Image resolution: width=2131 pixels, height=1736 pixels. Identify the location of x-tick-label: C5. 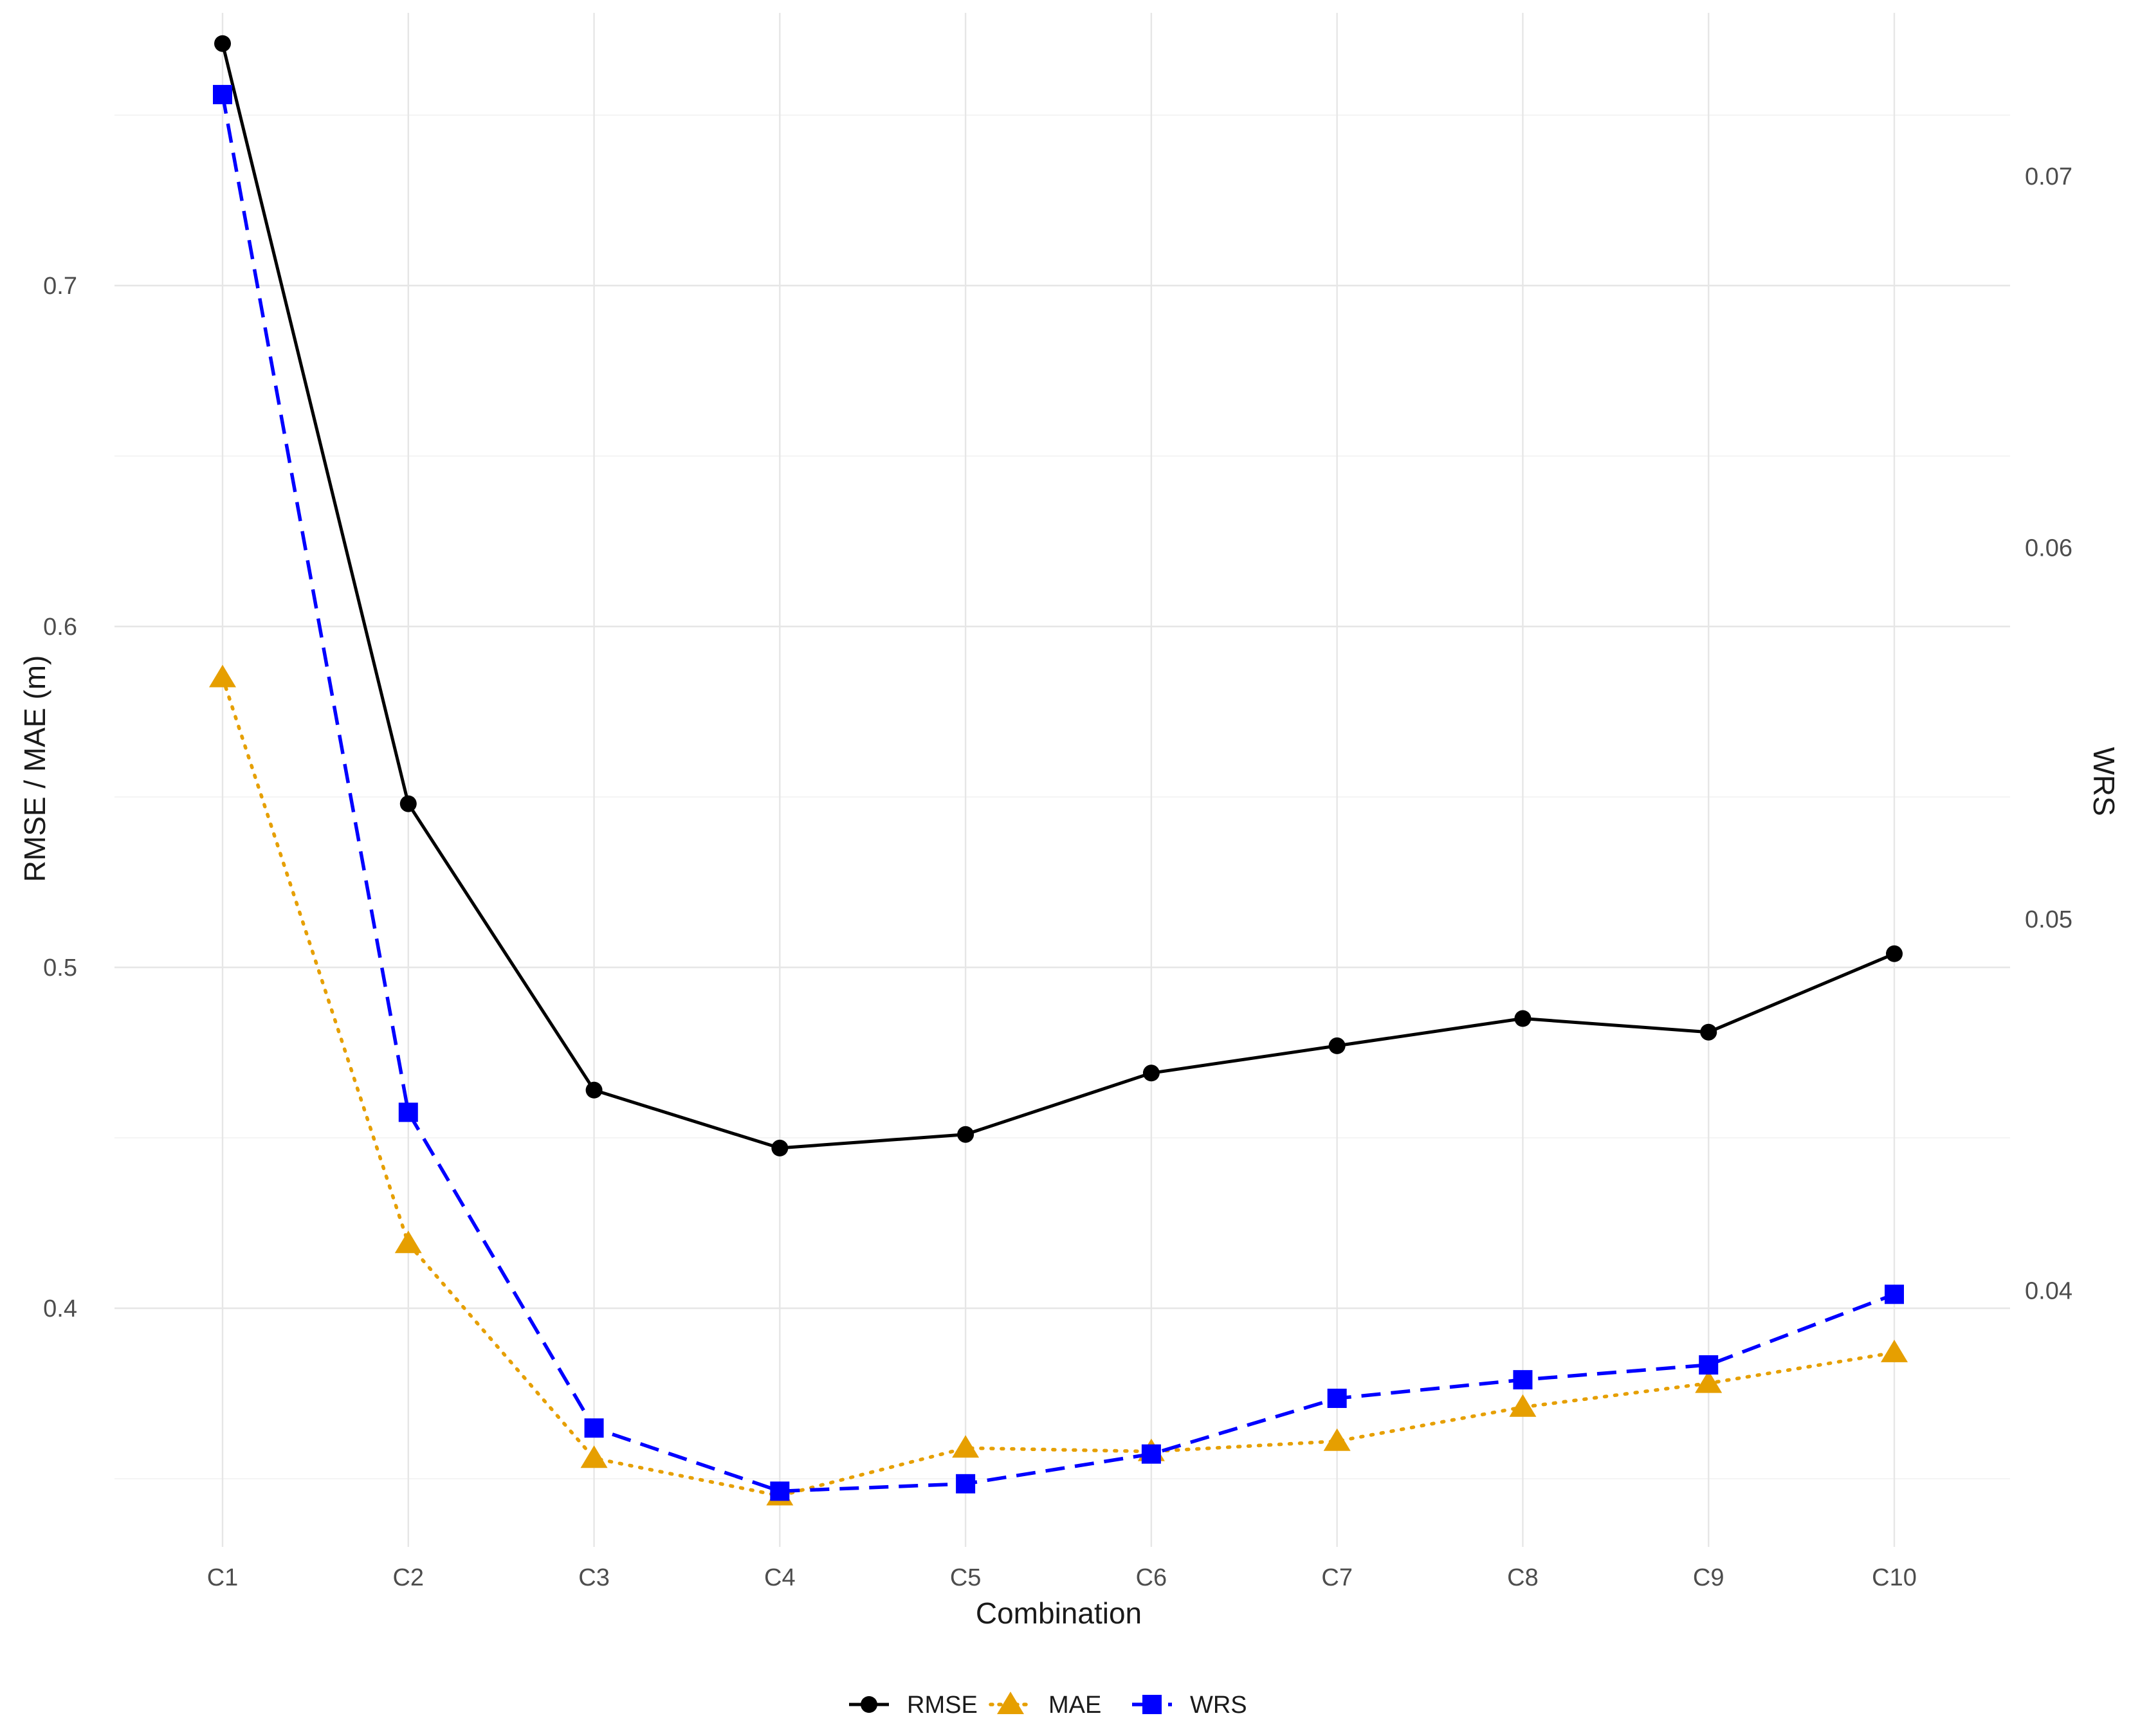
(966, 1577).